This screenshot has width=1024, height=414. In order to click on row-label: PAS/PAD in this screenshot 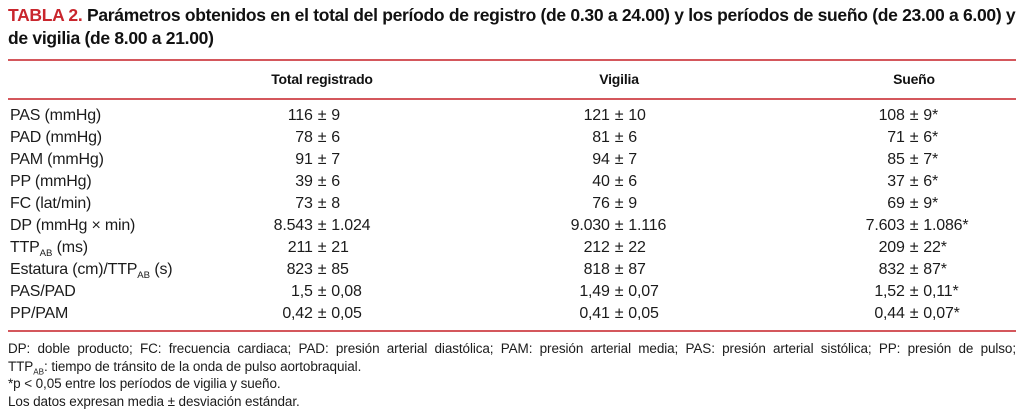, I will do `click(43, 291)`.